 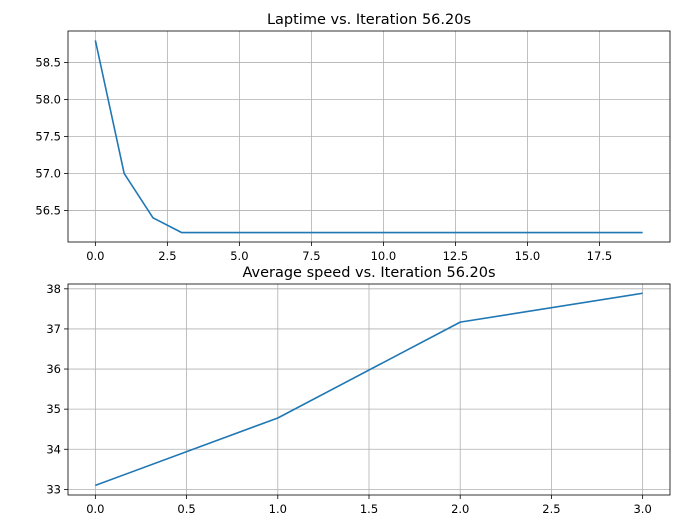 What do you see at coordinates (48, 100) in the screenshot?
I see `chart-1-y-tick-label: 58.0` at bounding box center [48, 100].